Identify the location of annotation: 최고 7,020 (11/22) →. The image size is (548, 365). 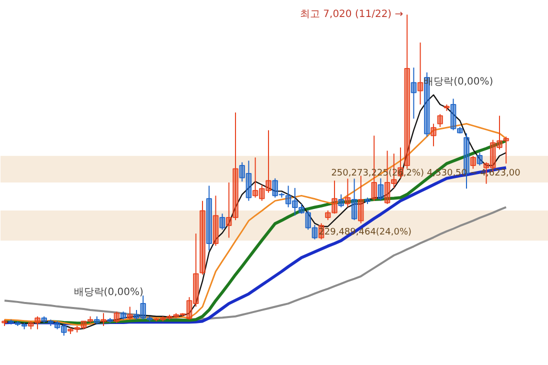
(352, 14).